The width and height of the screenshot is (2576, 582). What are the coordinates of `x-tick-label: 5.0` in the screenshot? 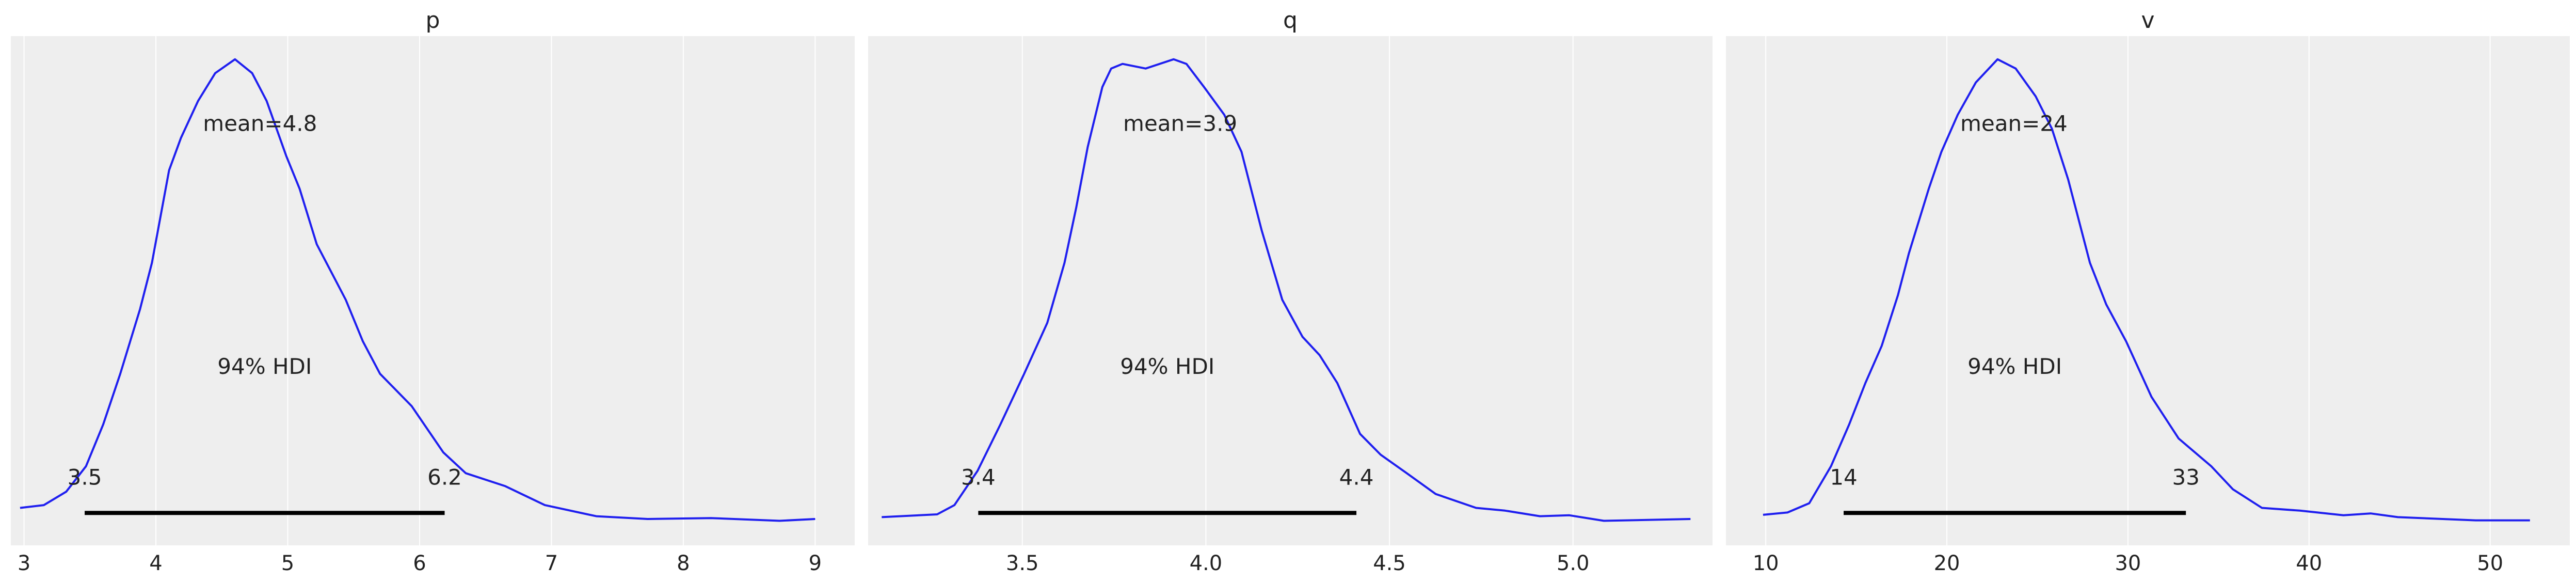 It's located at (1573, 564).